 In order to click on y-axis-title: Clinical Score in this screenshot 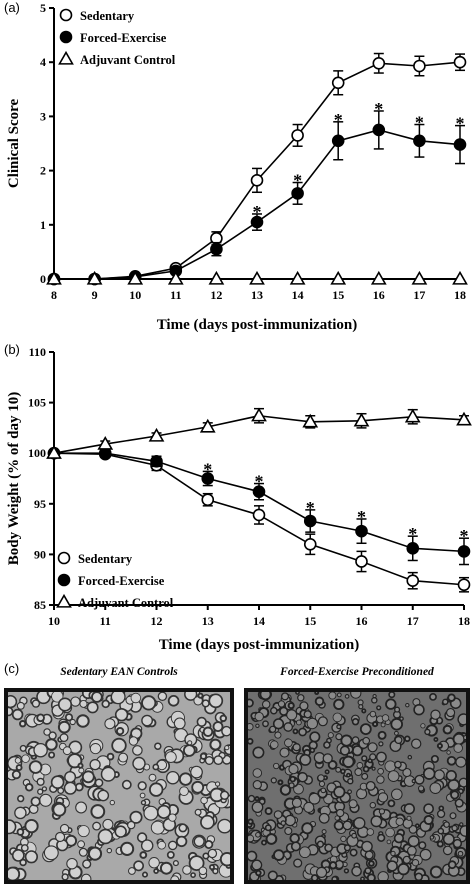, I will do `click(14, 144)`.